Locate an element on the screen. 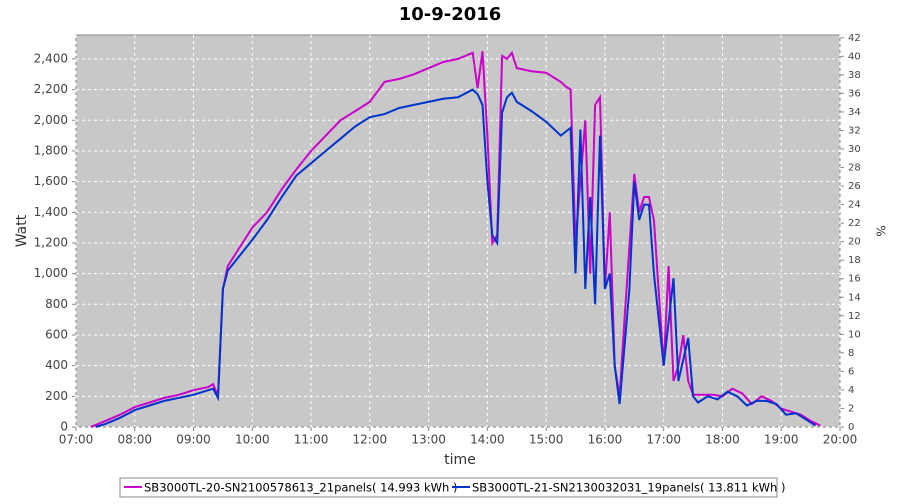 The width and height of the screenshot is (900, 504). x-tick-label: 16:00 is located at coordinates (605, 440).